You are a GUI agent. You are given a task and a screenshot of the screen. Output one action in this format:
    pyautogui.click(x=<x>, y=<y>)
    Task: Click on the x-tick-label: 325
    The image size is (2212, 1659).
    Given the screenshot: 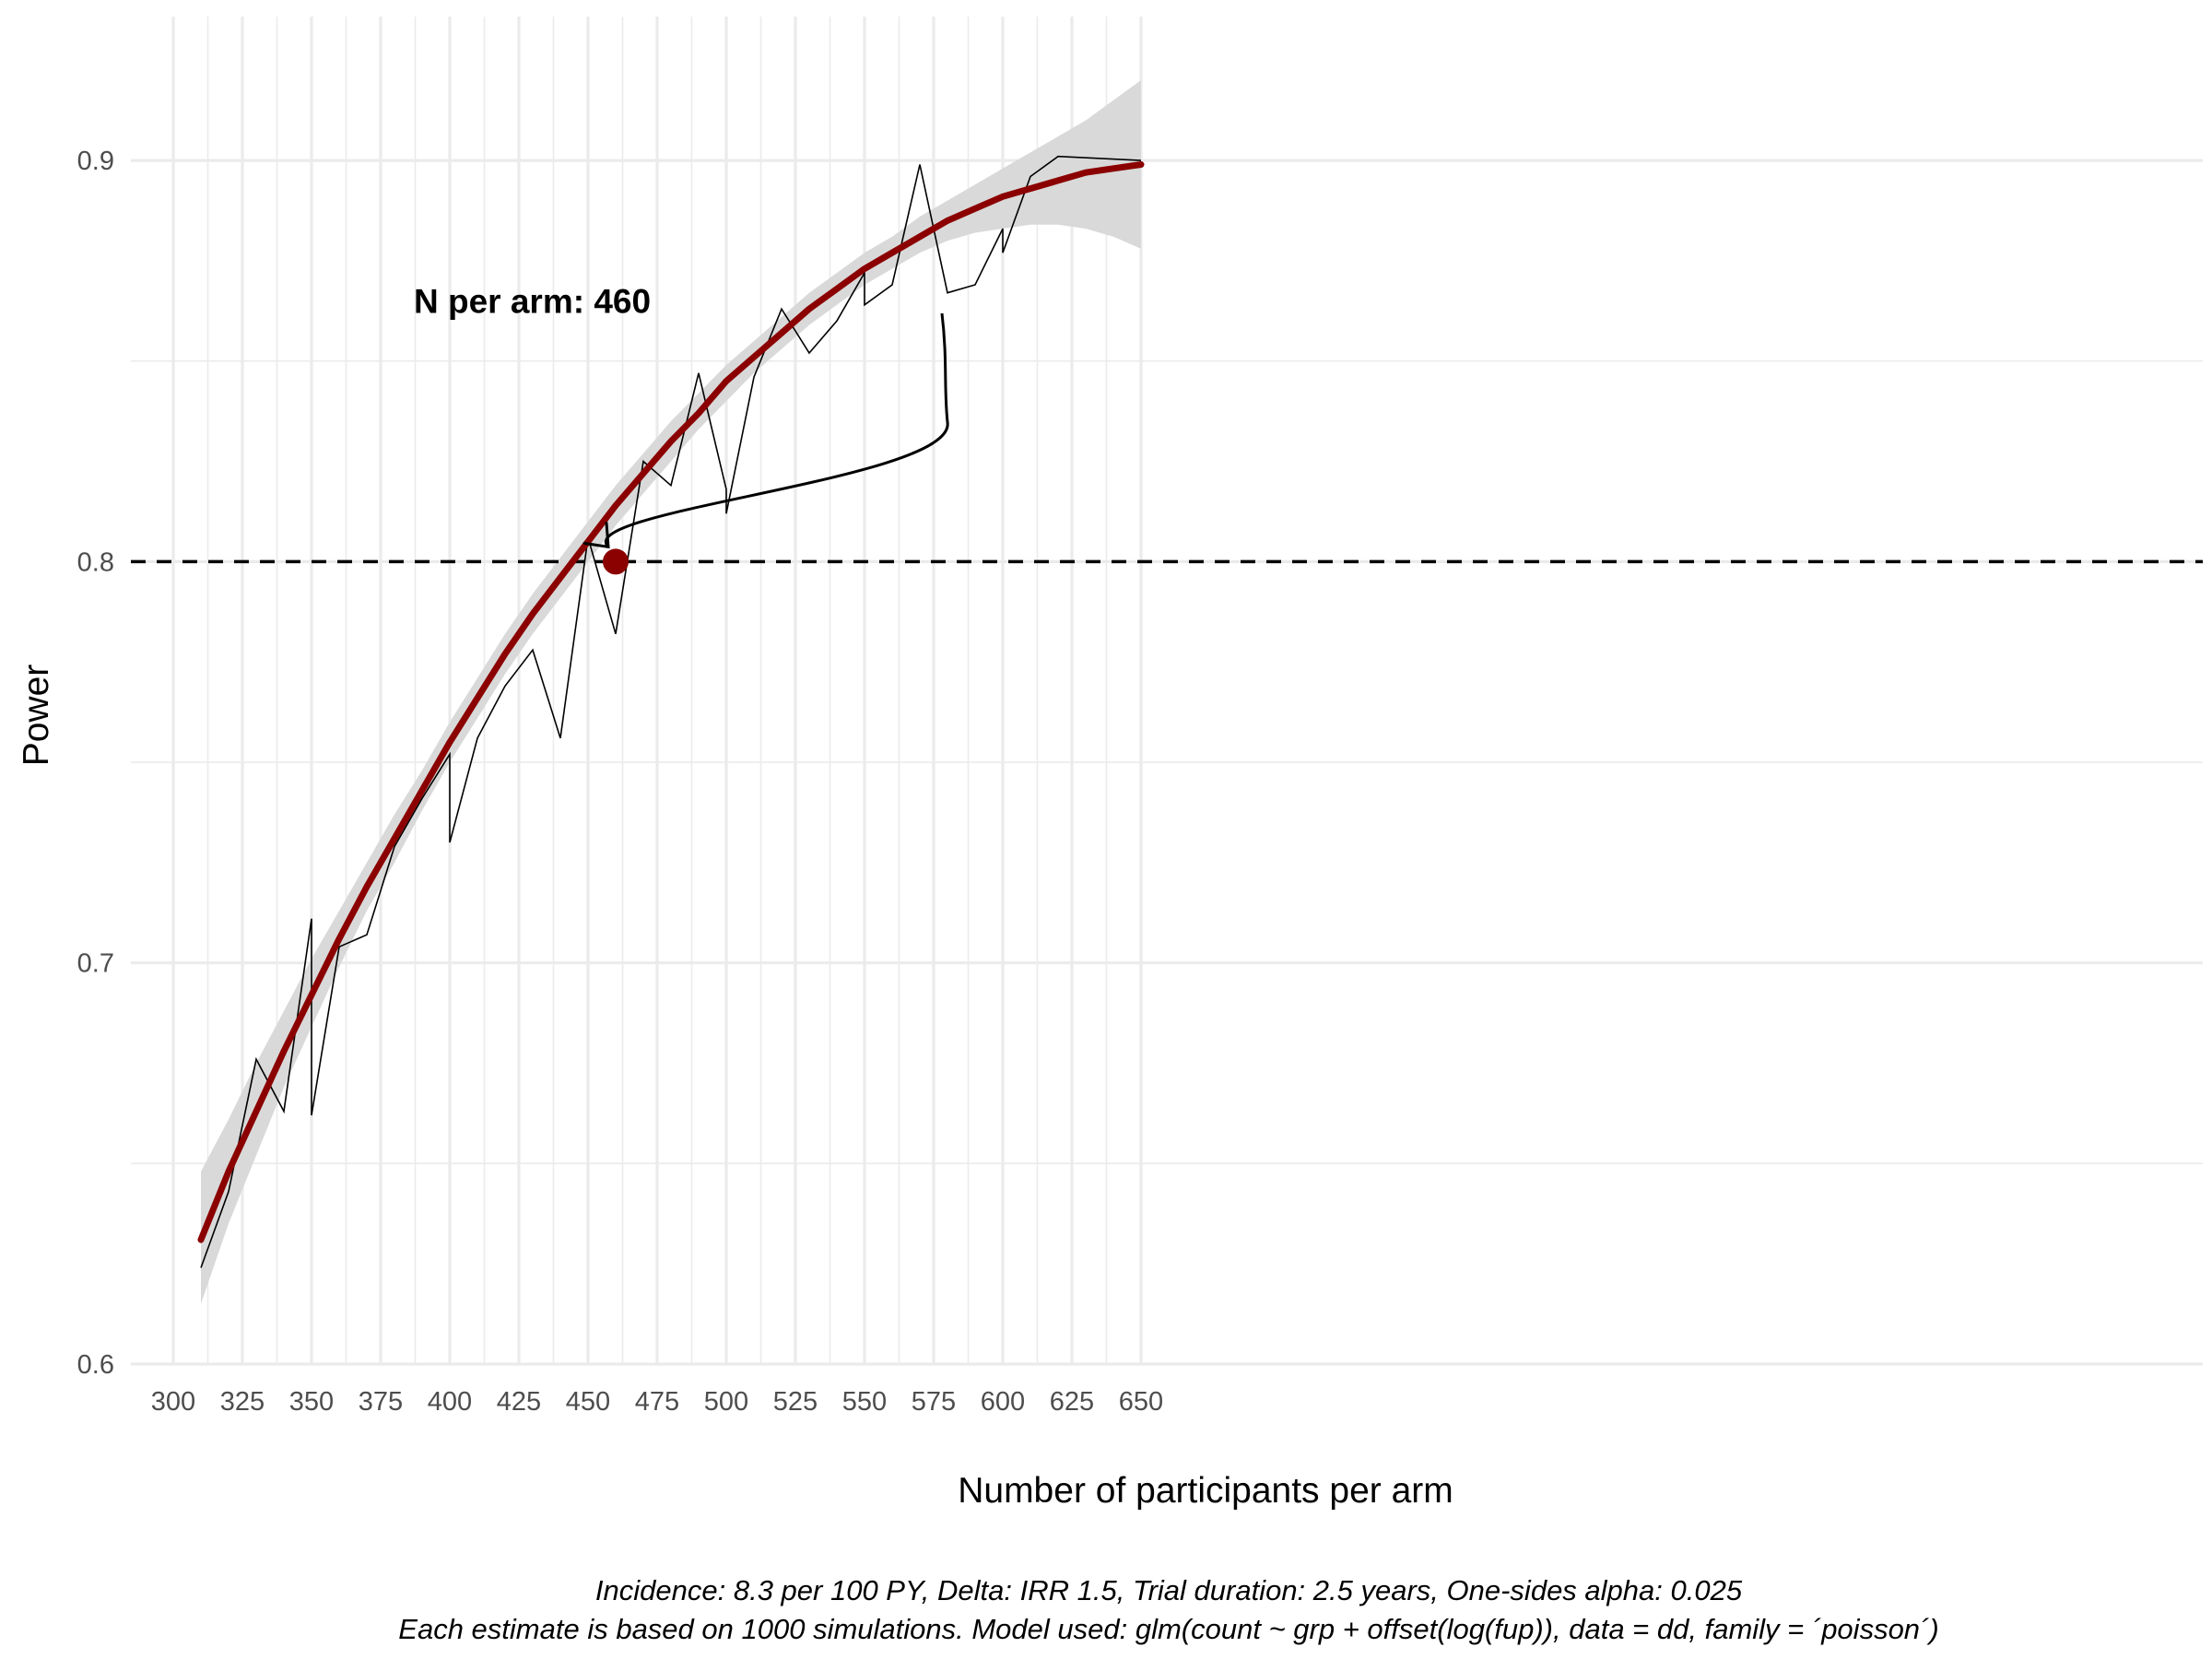 What is the action you would take?
    pyautogui.click(x=242, y=1402)
    